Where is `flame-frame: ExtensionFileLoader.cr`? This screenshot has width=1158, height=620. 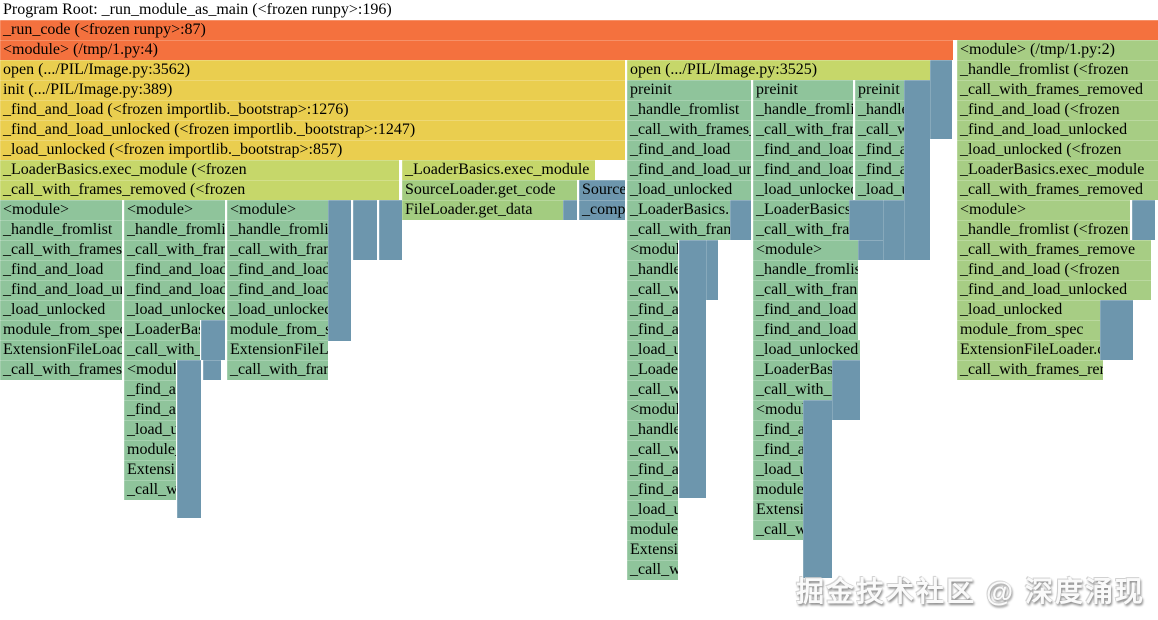 flame-frame: ExtensionFileLoader.cr is located at coordinates (1028, 350).